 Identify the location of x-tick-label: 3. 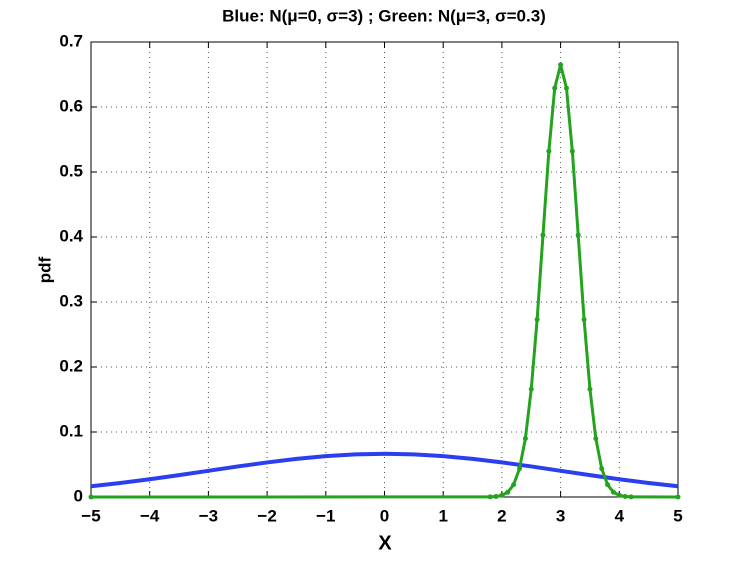
(560, 515).